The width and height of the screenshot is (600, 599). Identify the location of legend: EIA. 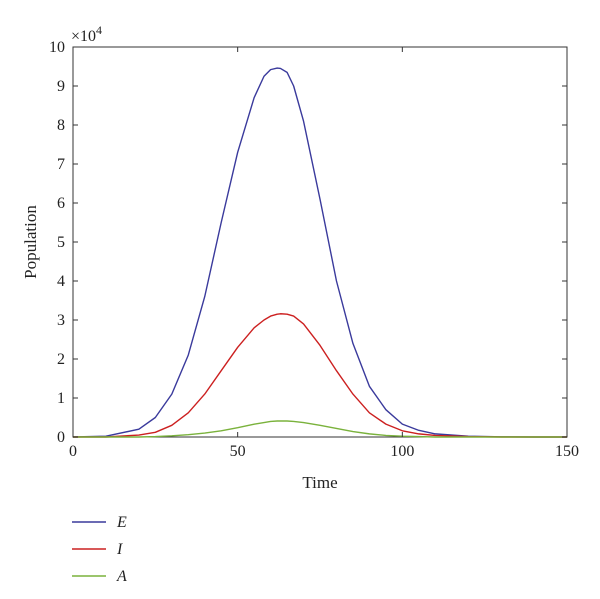
(99, 549).